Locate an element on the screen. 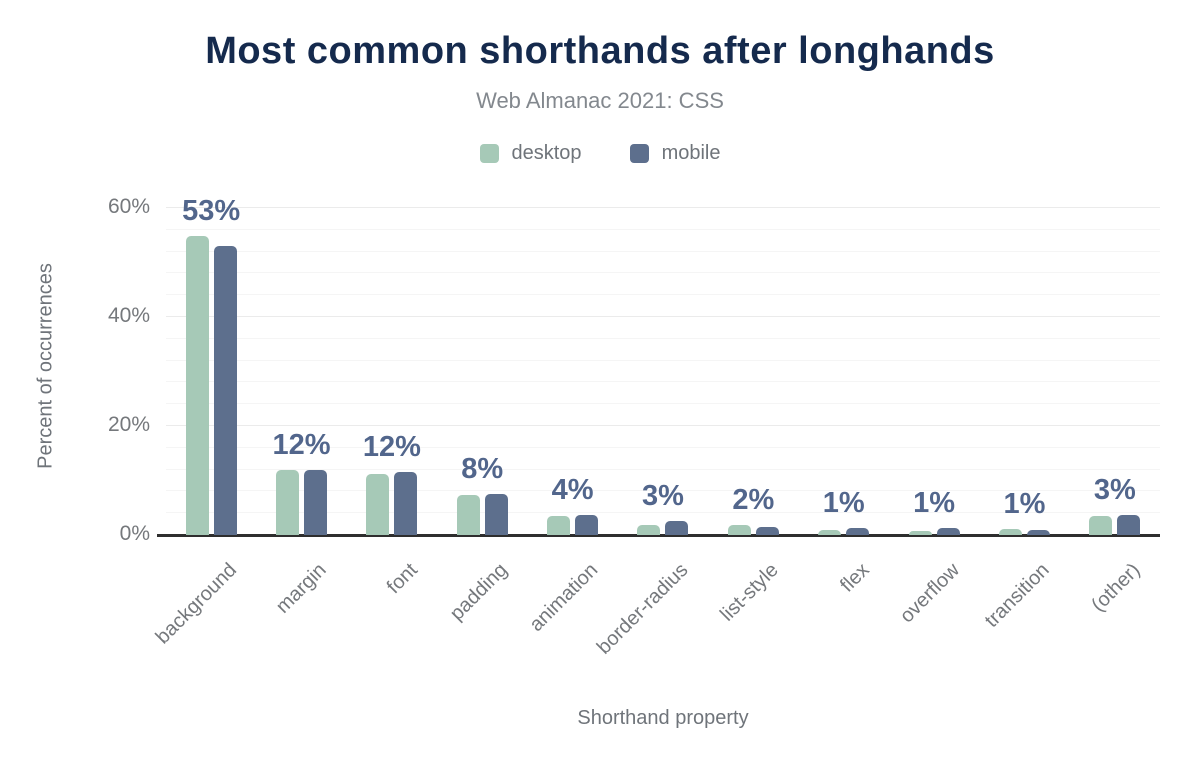  legend-swatch-desktop is located at coordinates (489, 153).